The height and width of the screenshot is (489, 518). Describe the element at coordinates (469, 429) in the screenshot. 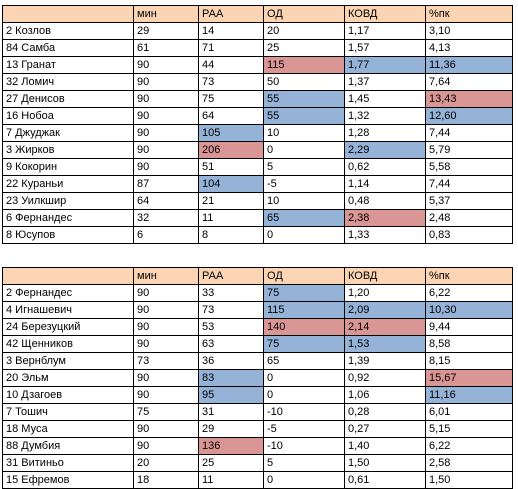

I see `cell-pk: 5,15` at that location.